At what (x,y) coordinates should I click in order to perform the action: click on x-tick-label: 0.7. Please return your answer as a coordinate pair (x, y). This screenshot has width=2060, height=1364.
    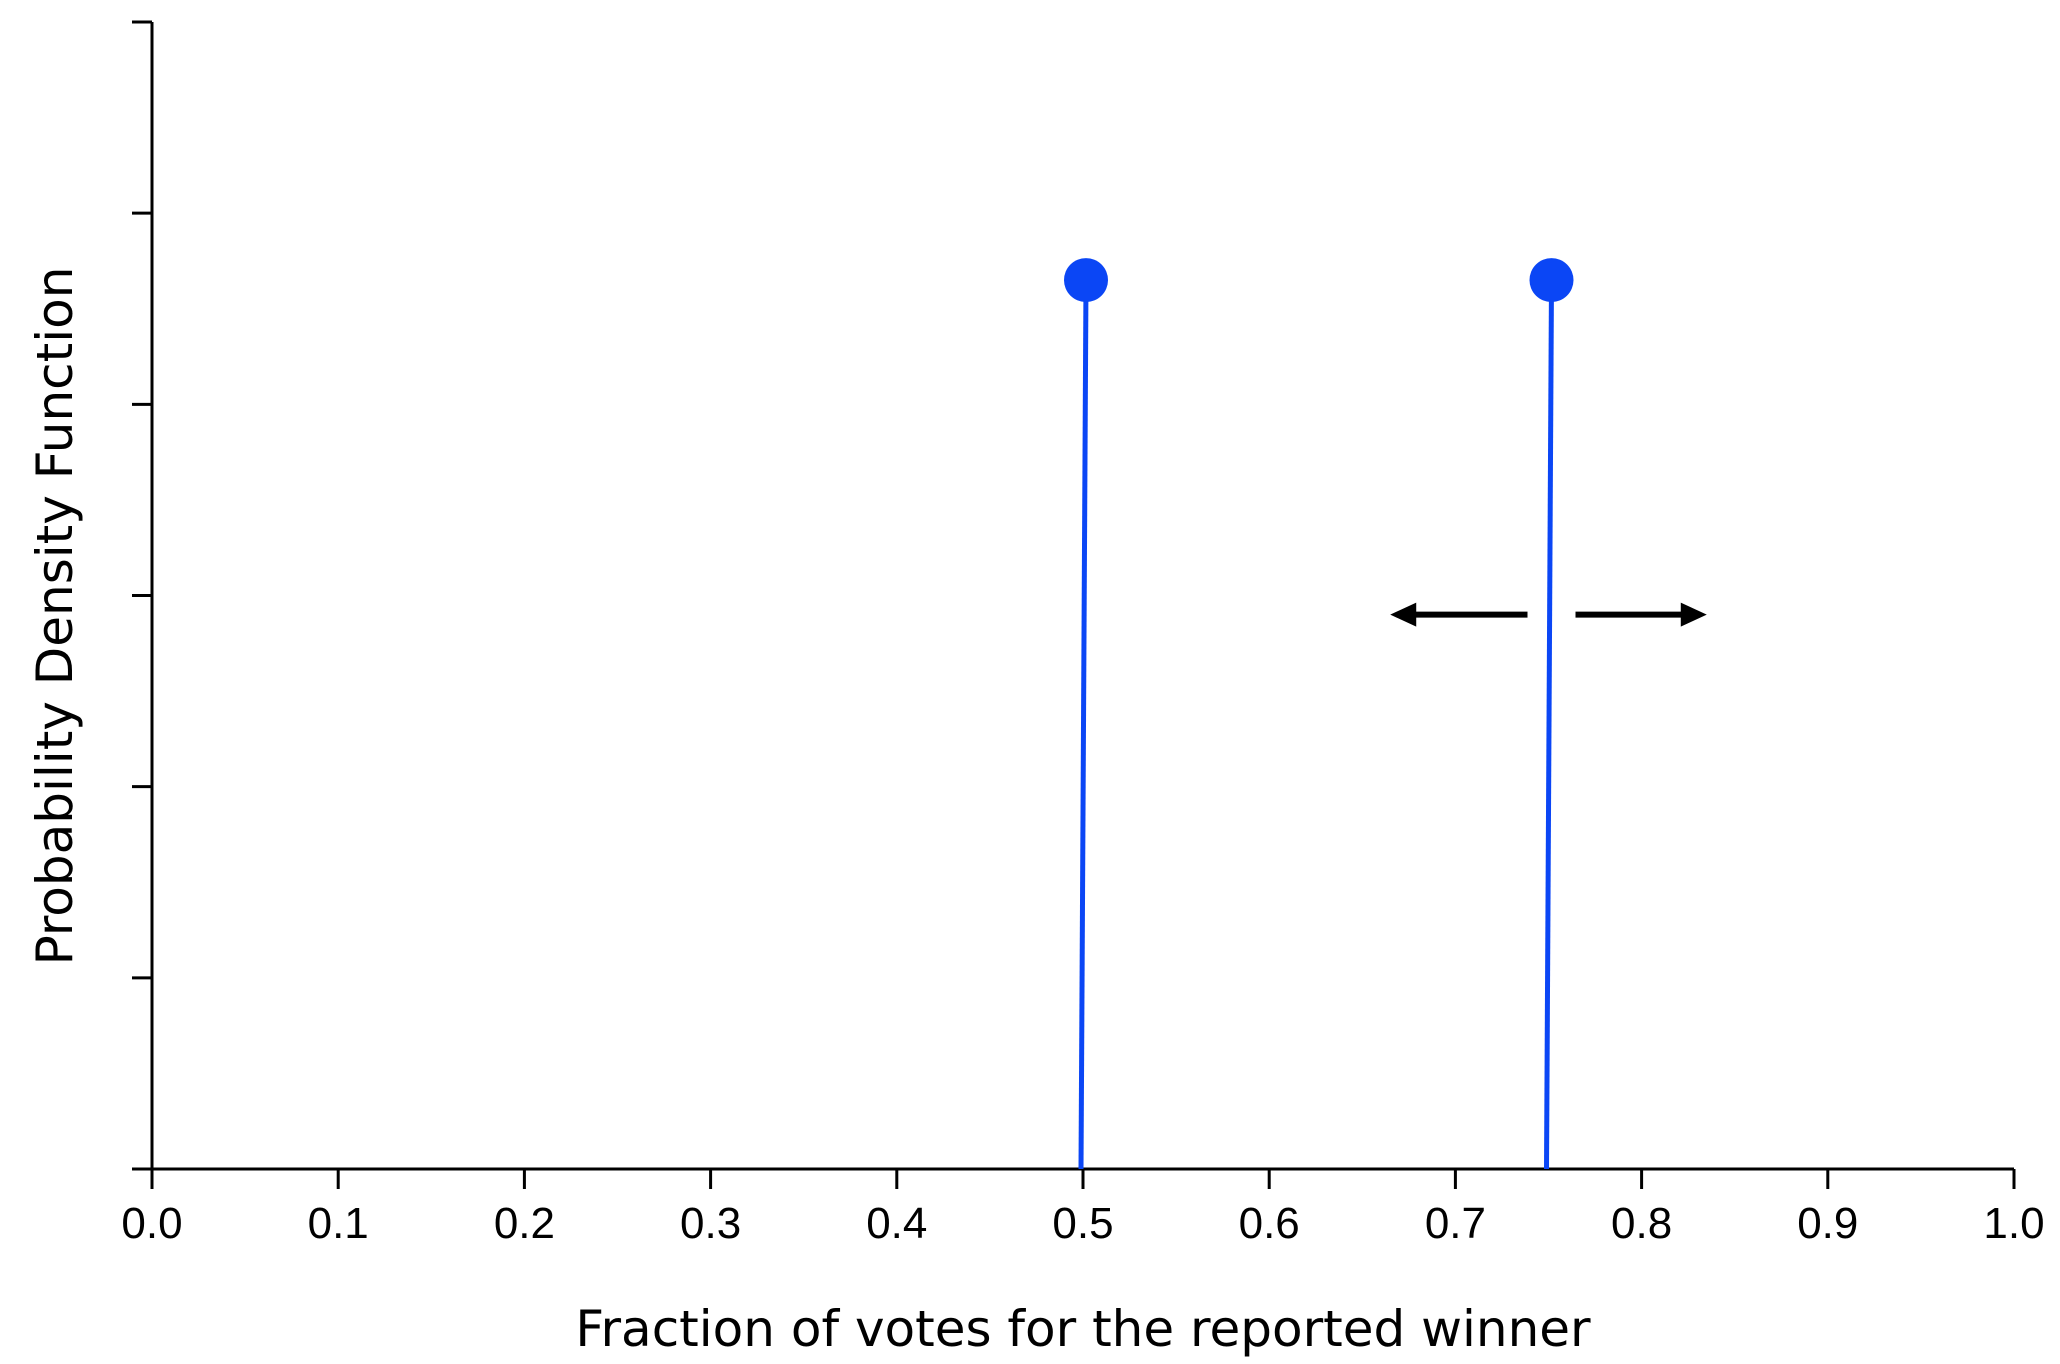
    Looking at the image, I should click on (1455, 1223).